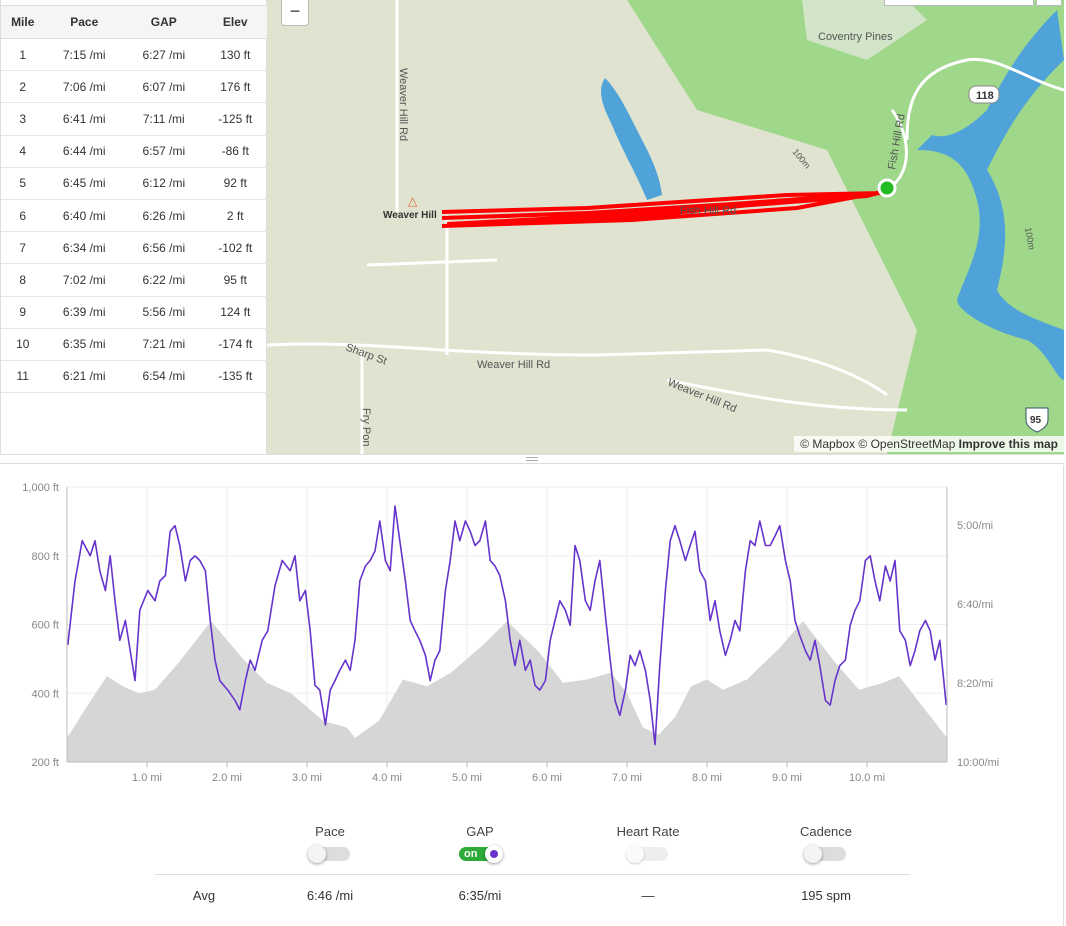 Image resolution: width=1066 pixels, height=926 pixels. I want to click on split-row: 3 6:41 /mi 7:11 /mi -125 ft, so click(134, 119).